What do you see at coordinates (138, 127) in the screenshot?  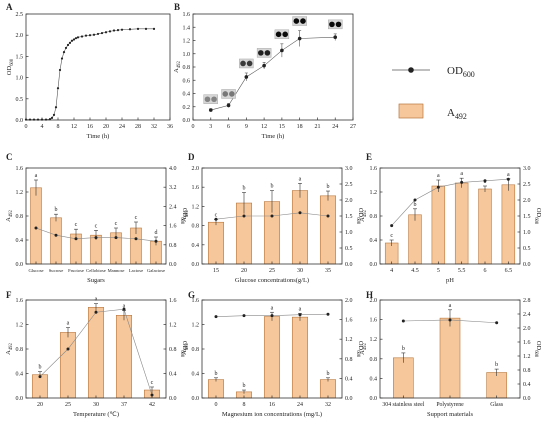 I see `x-tick-label: 28` at bounding box center [138, 127].